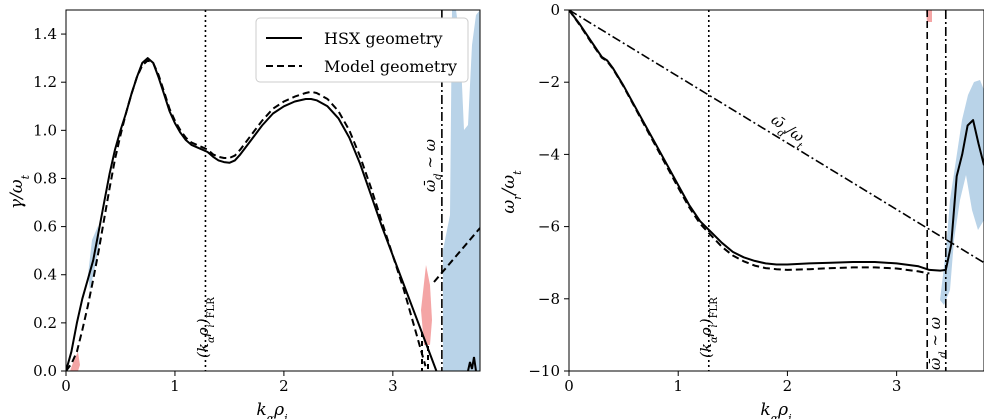  Describe the element at coordinates (45, 371) in the screenshot. I see `y-tick-label: 0.0` at that location.